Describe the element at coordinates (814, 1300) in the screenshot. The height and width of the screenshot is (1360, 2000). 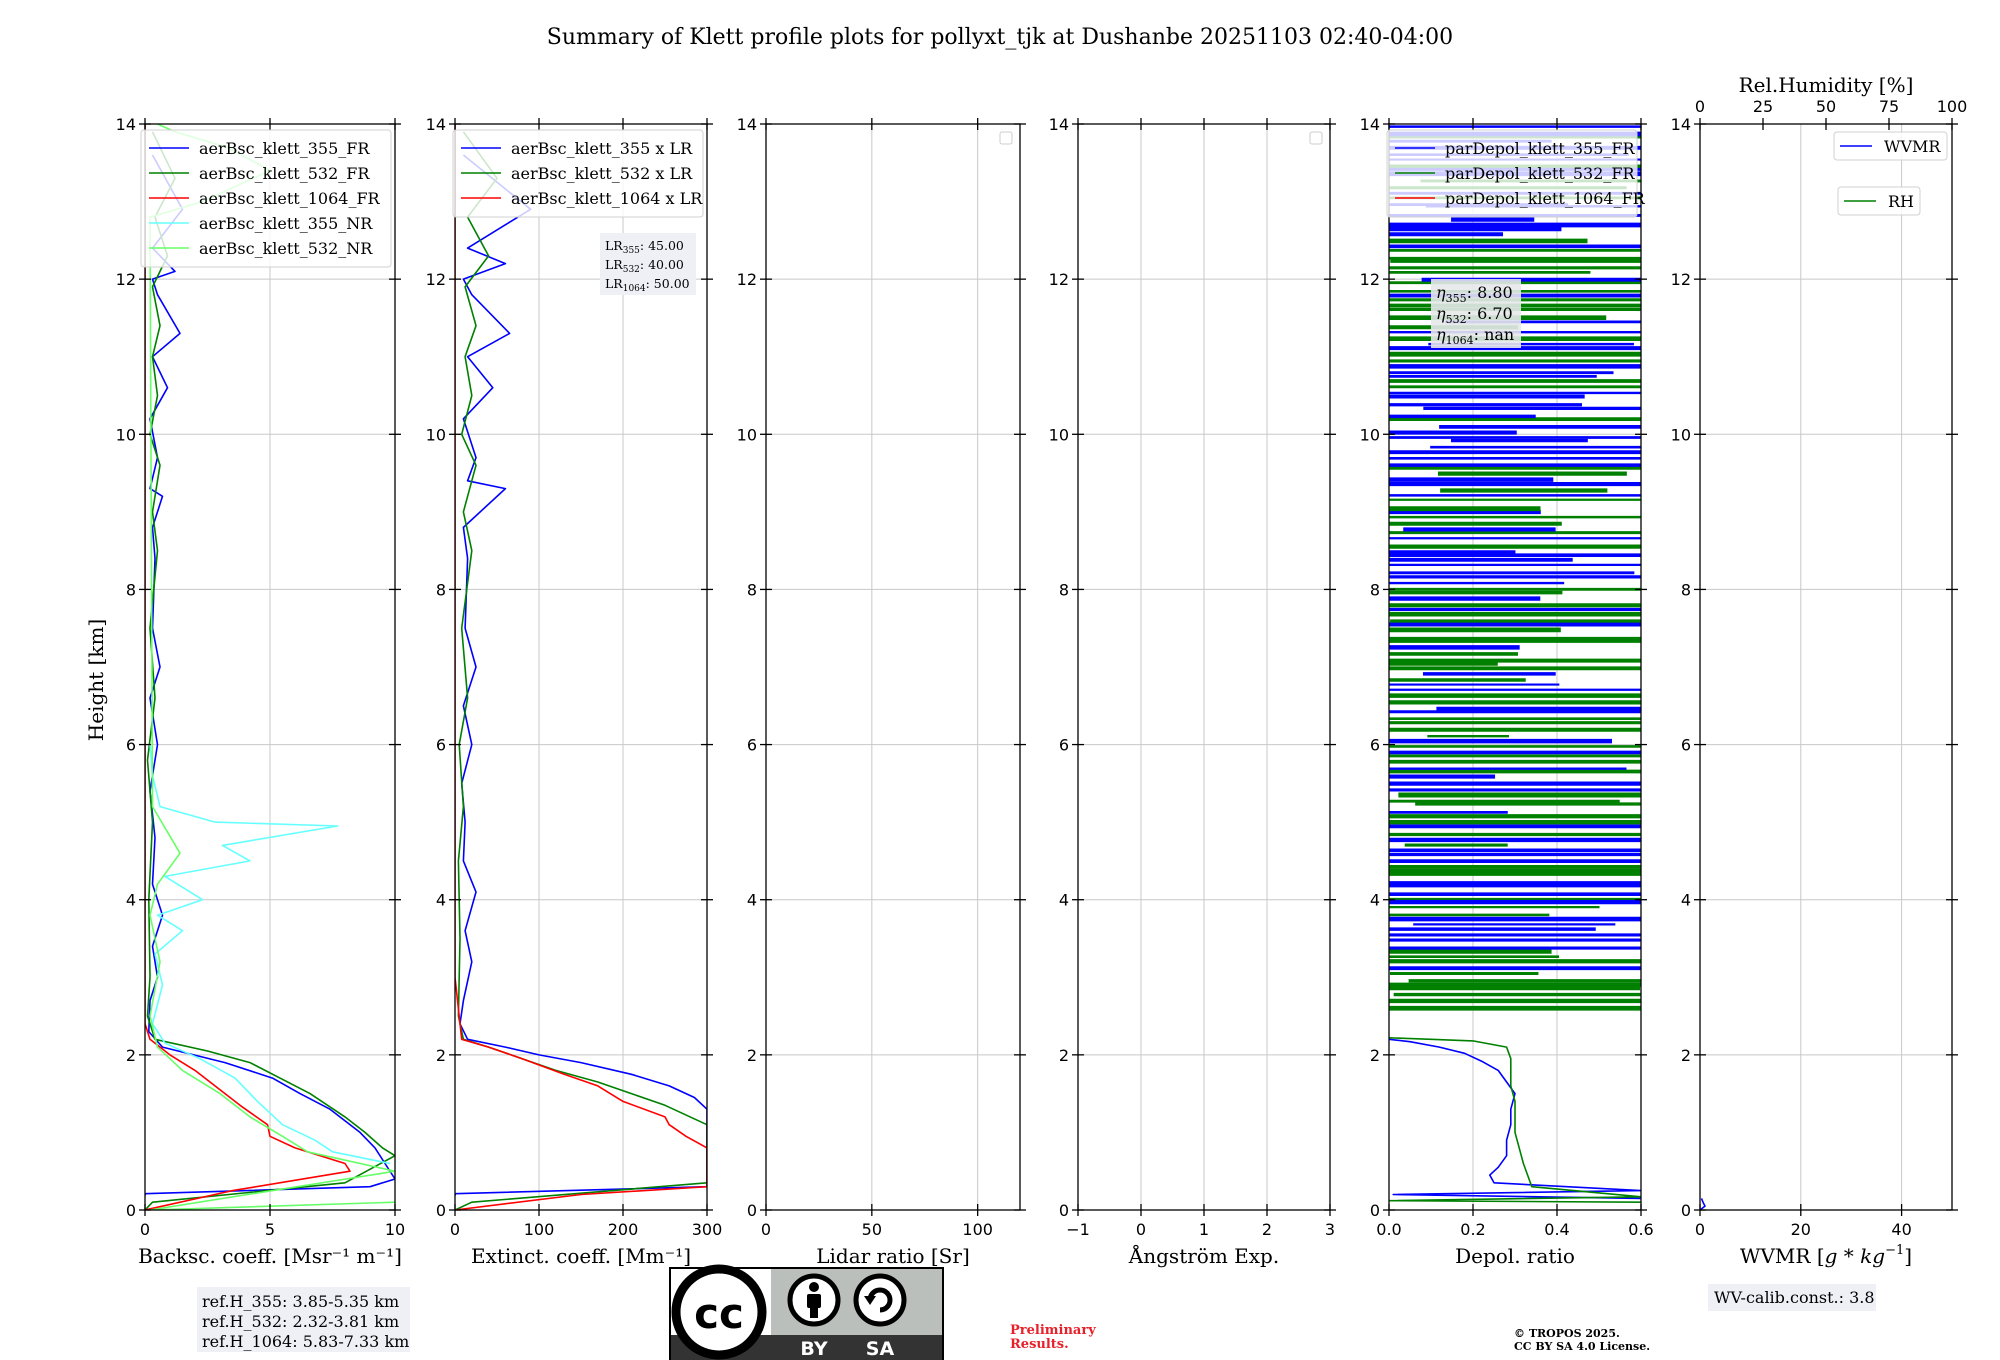
I see `attribution-person-icon` at that location.